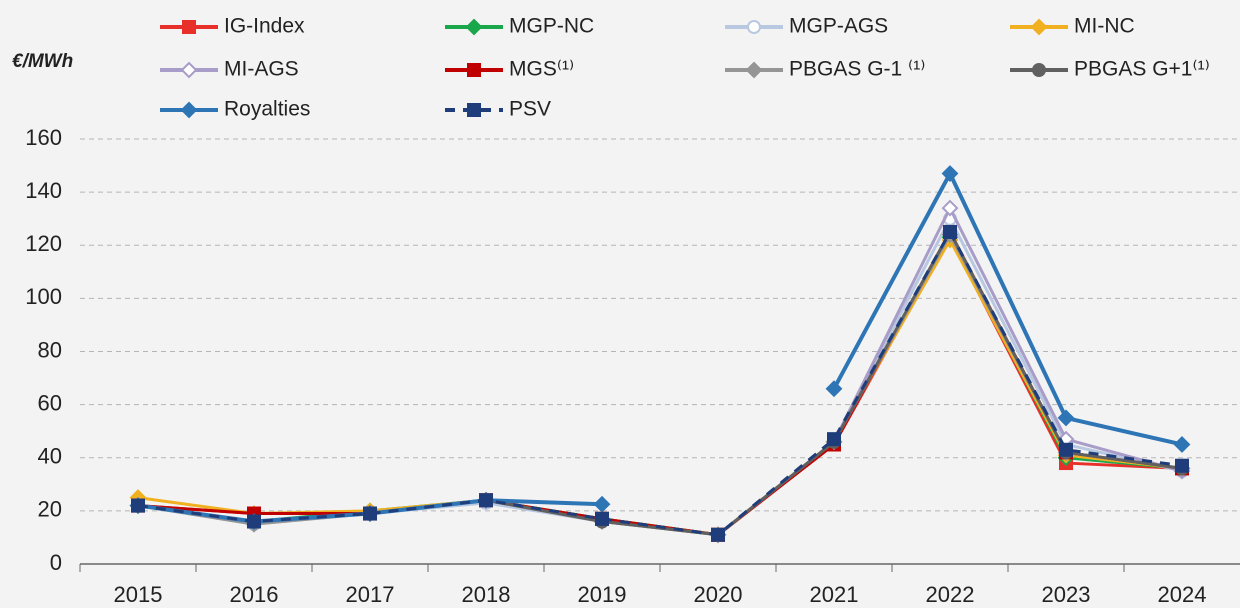 Image resolution: width=1240 pixels, height=608 pixels. Describe the element at coordinates (254, 594) in the screenshot. I see `x-tick-label: 2016` at that location.